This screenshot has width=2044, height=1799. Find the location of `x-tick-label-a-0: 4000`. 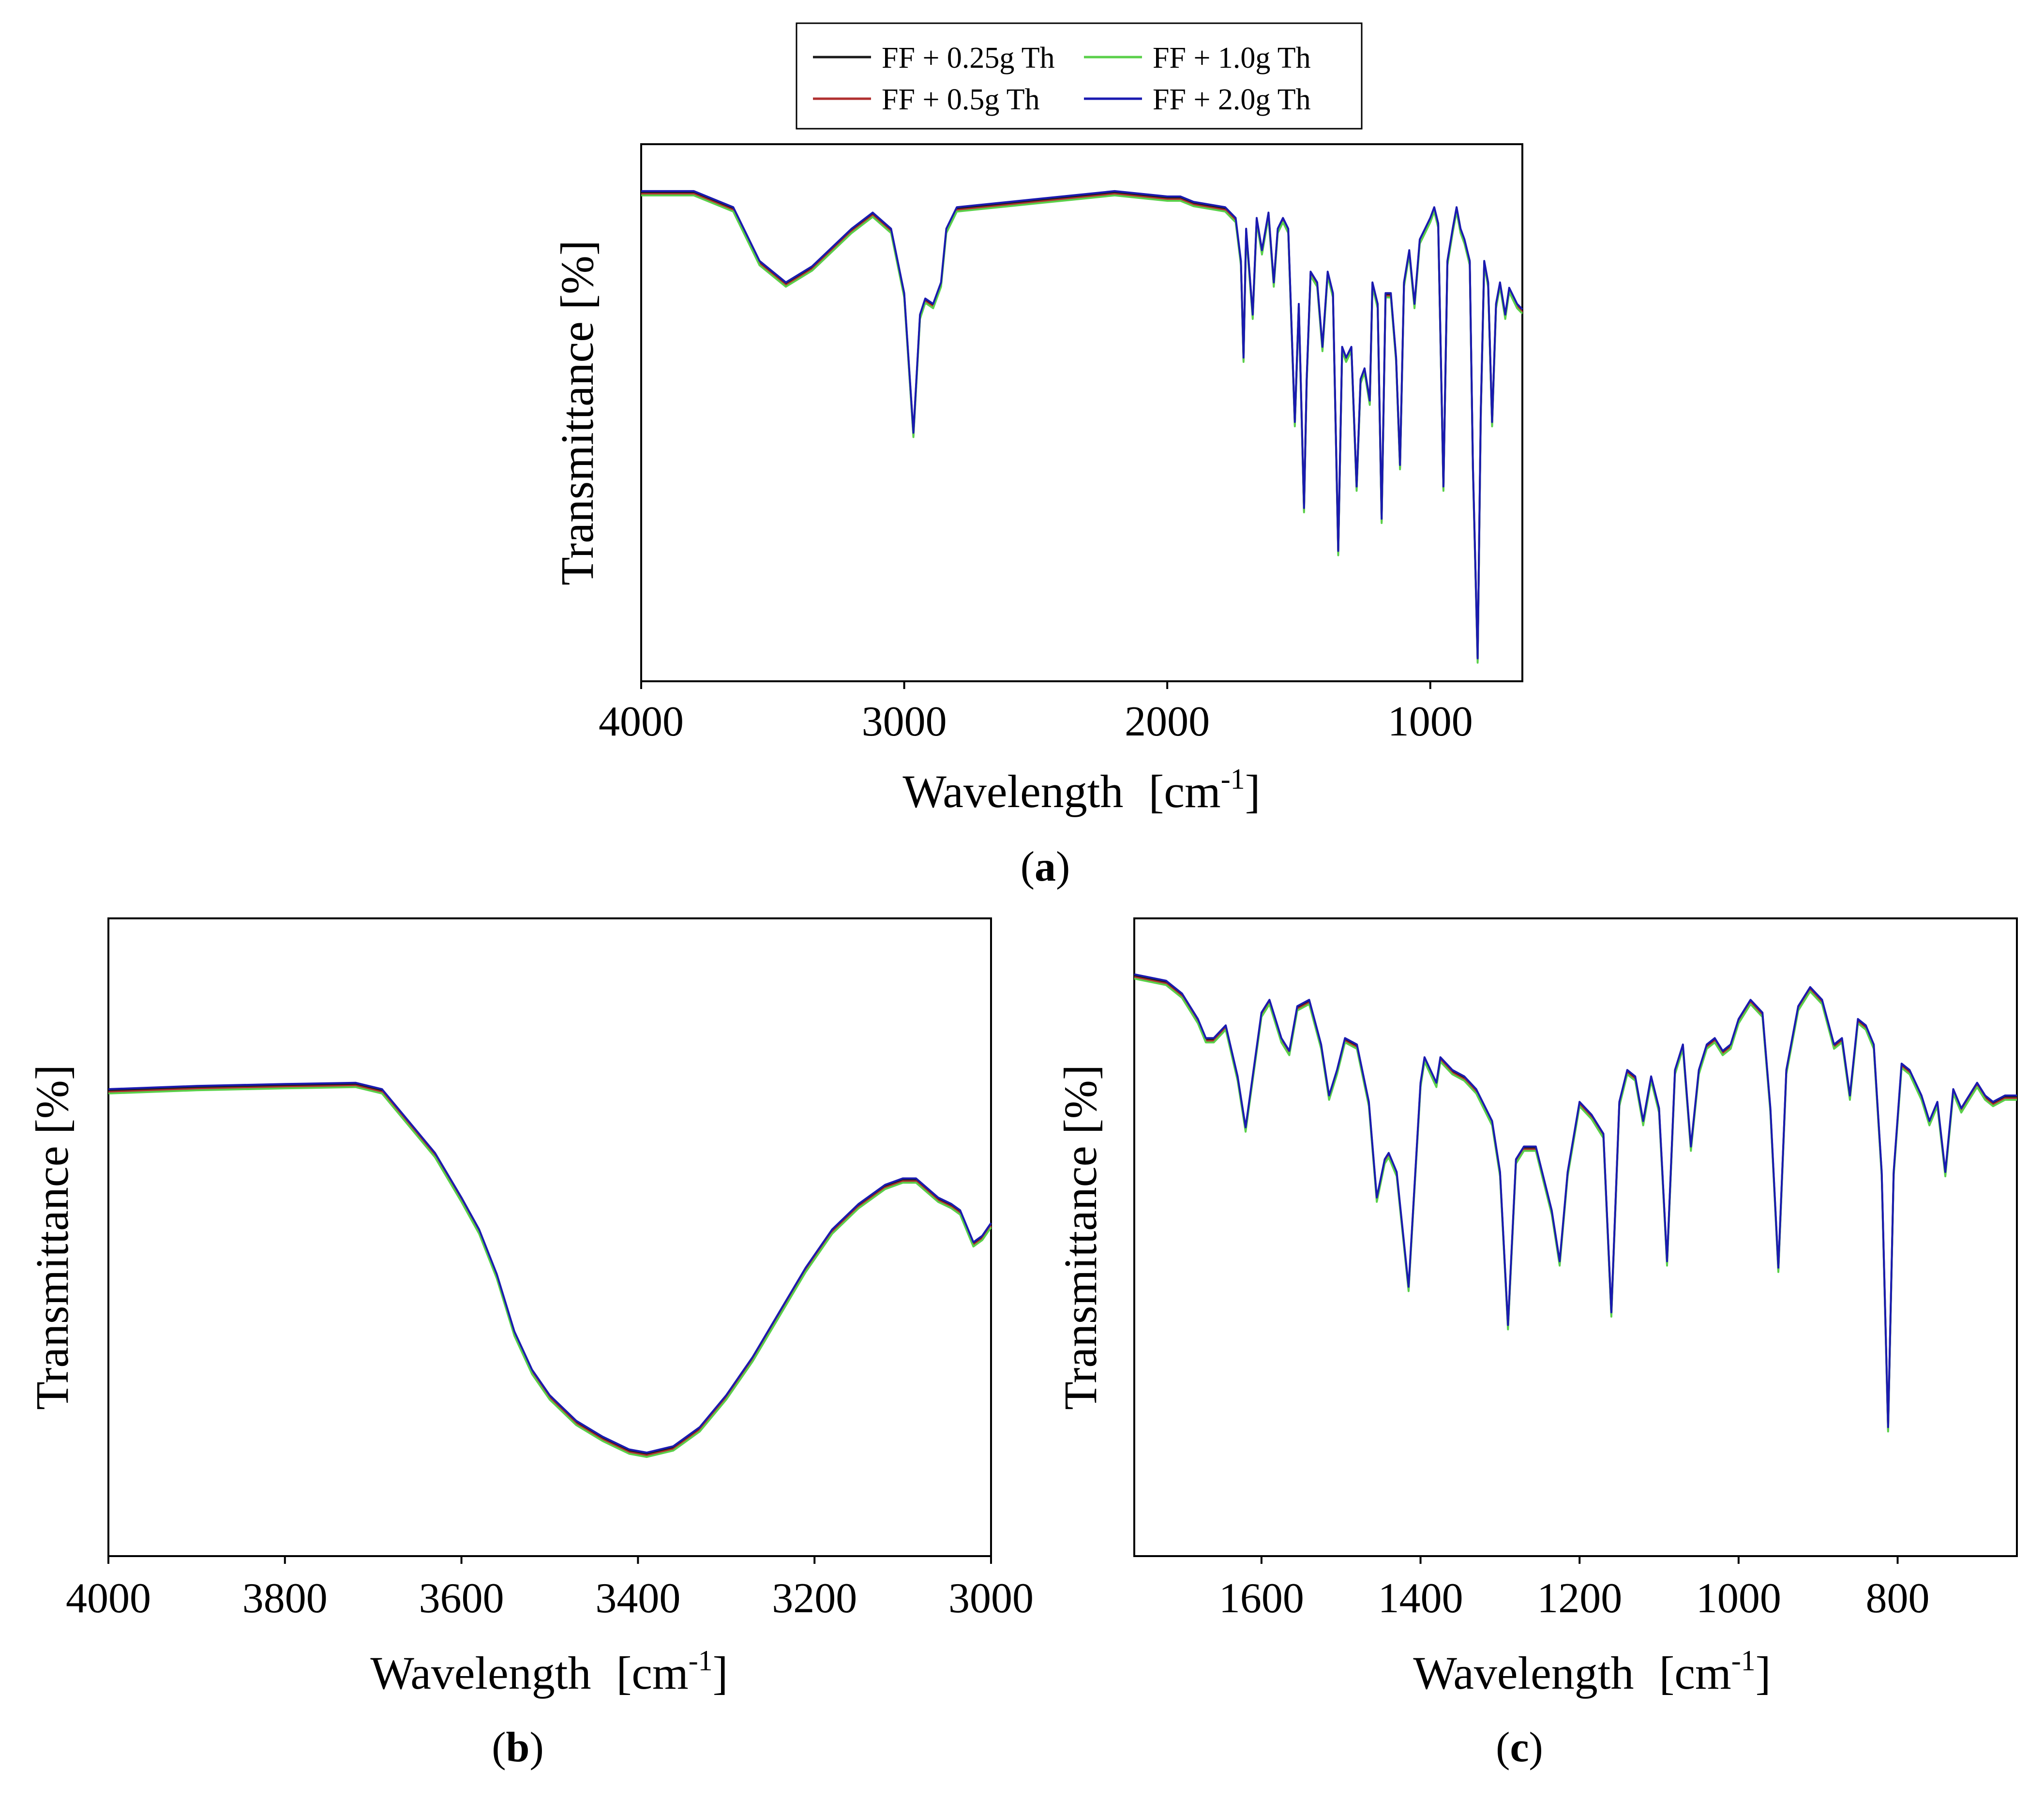

x-tick-label-a-0: 4000 is located at coordinates (641, 722).